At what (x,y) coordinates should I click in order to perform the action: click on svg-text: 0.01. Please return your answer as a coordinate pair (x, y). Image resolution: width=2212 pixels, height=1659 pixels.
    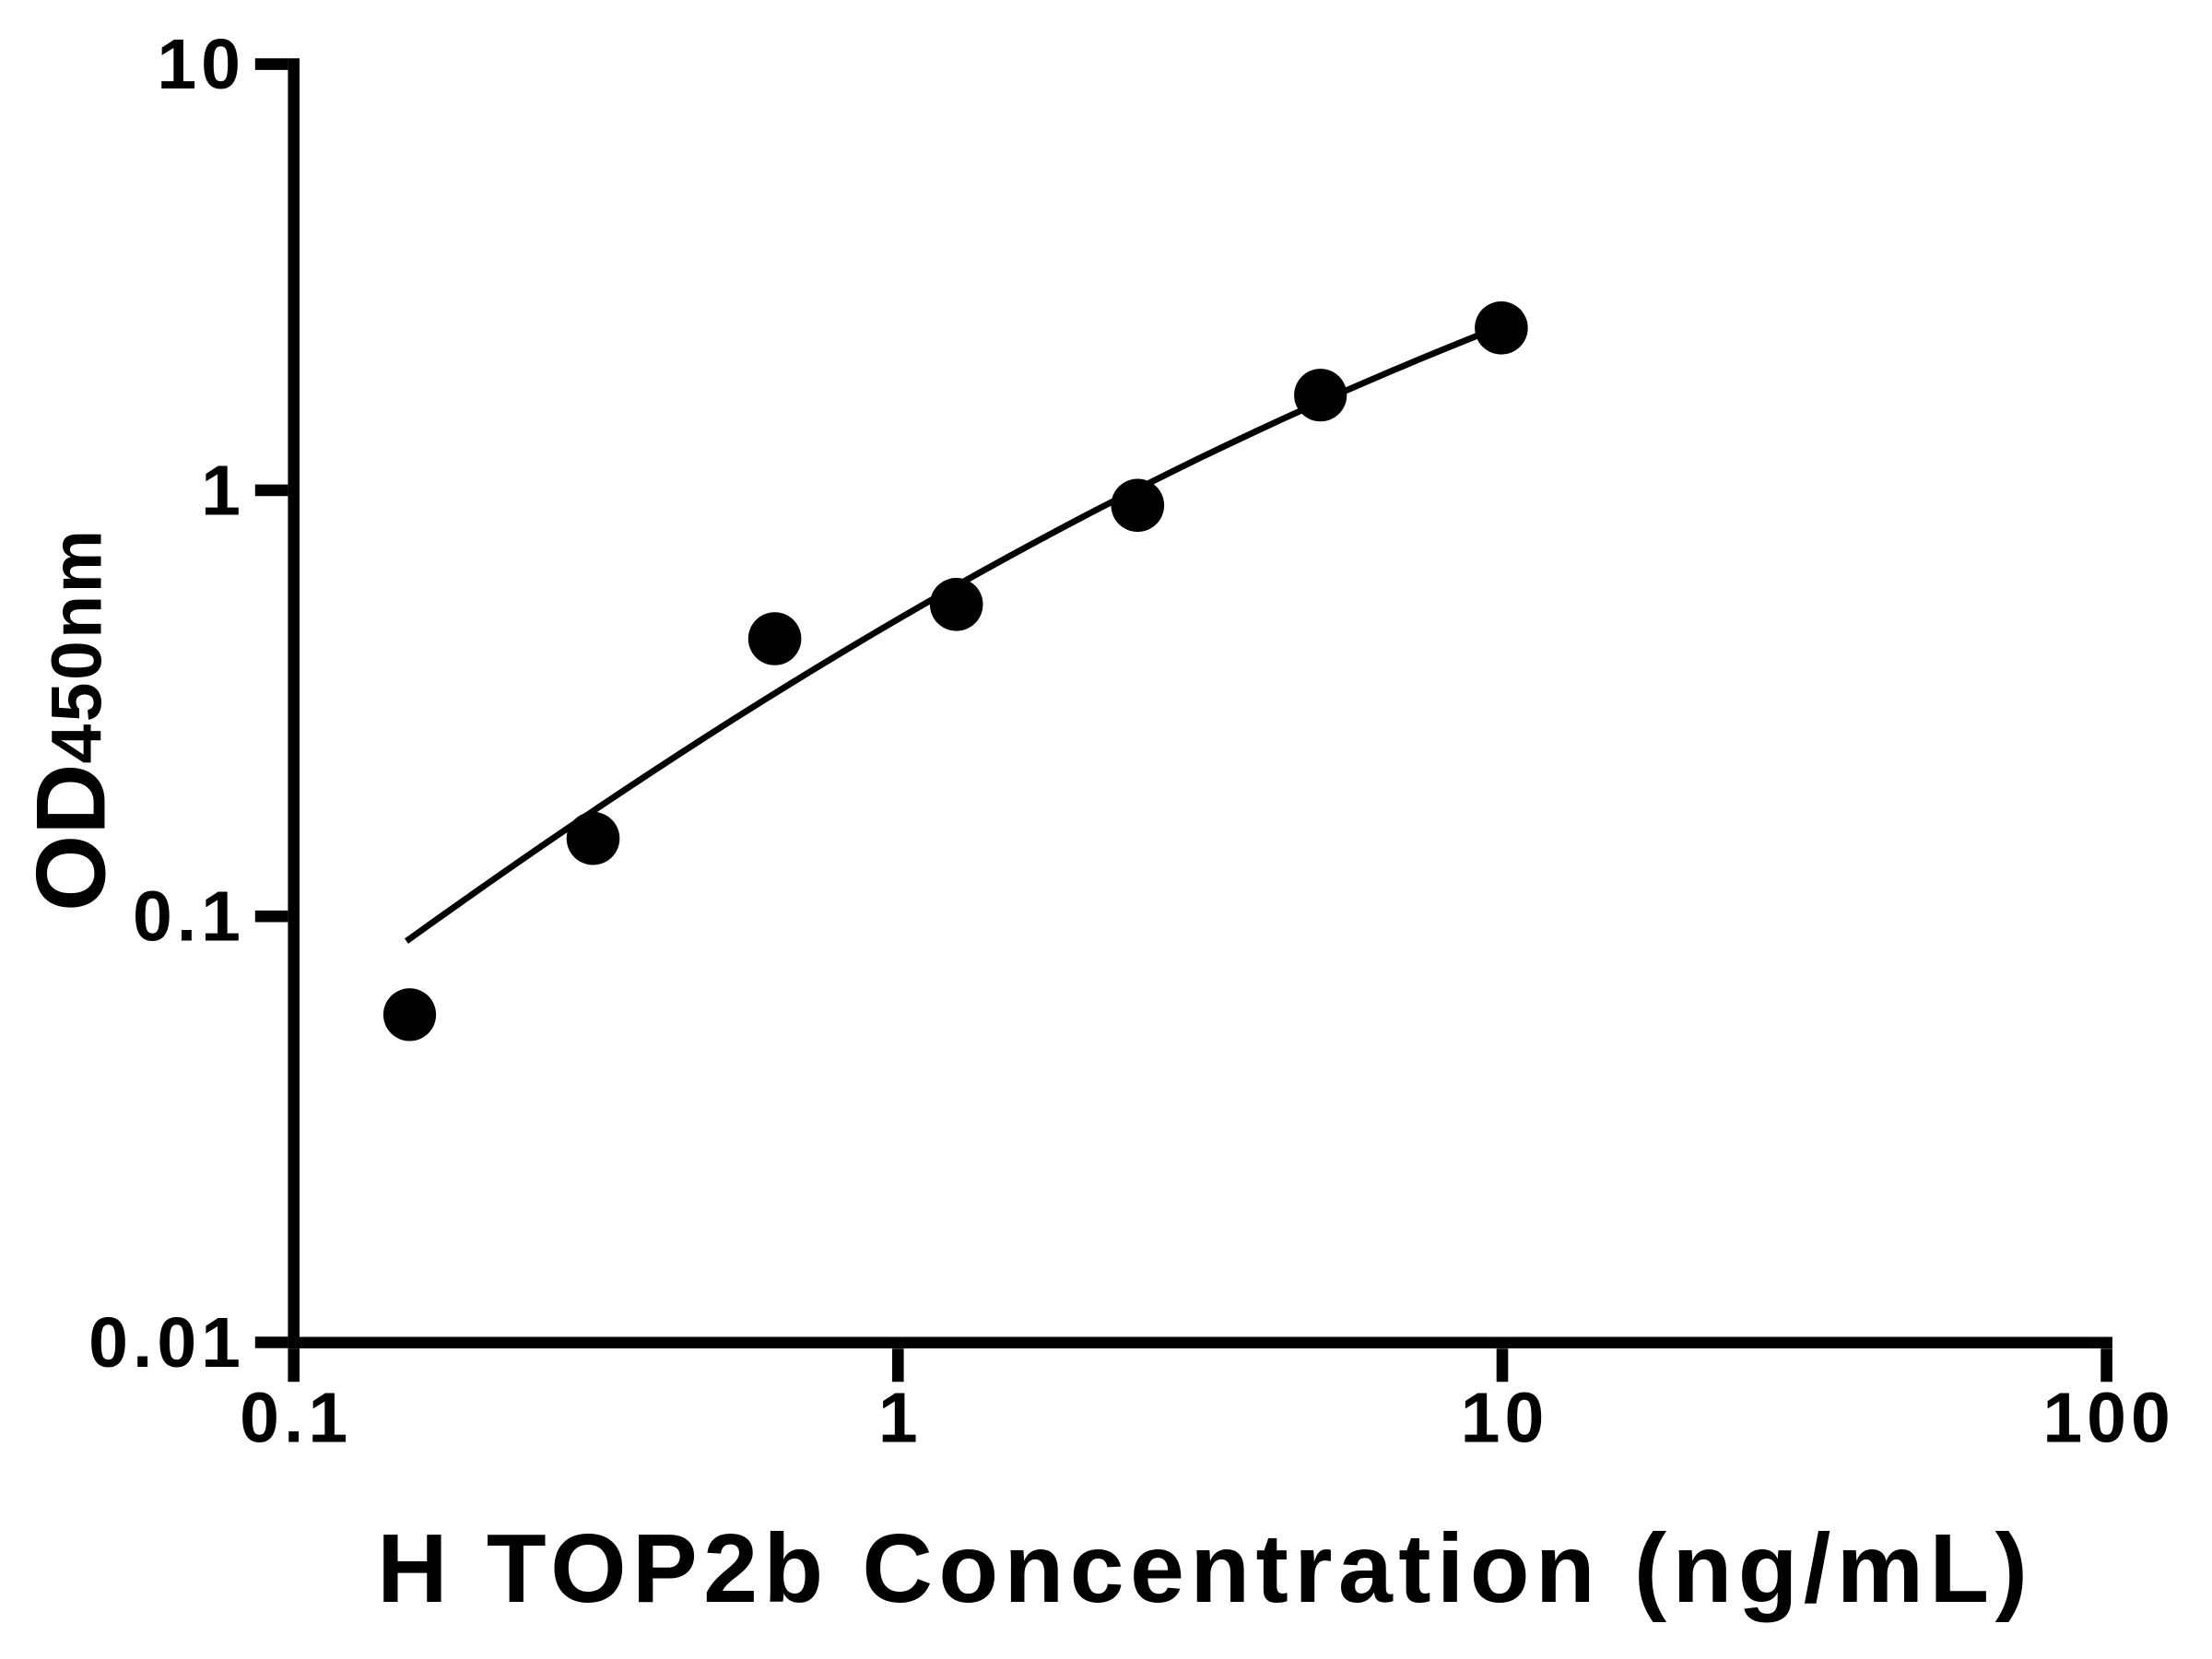
    Looking at the image, I should click on (166, 1342).